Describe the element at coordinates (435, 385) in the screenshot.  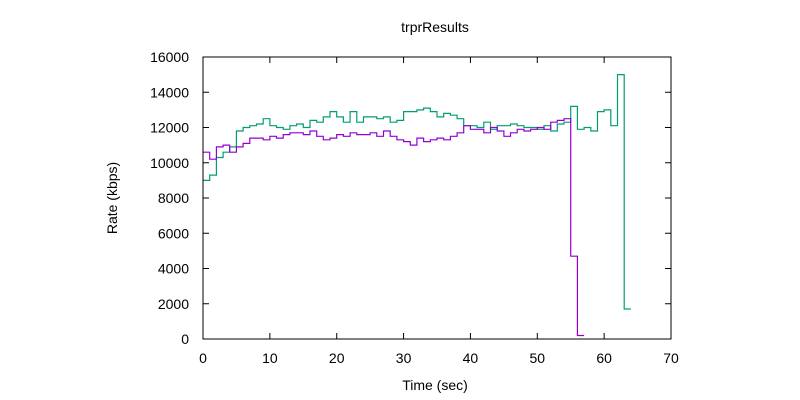
I see `x-axis-label: Time (sec)` at that location.